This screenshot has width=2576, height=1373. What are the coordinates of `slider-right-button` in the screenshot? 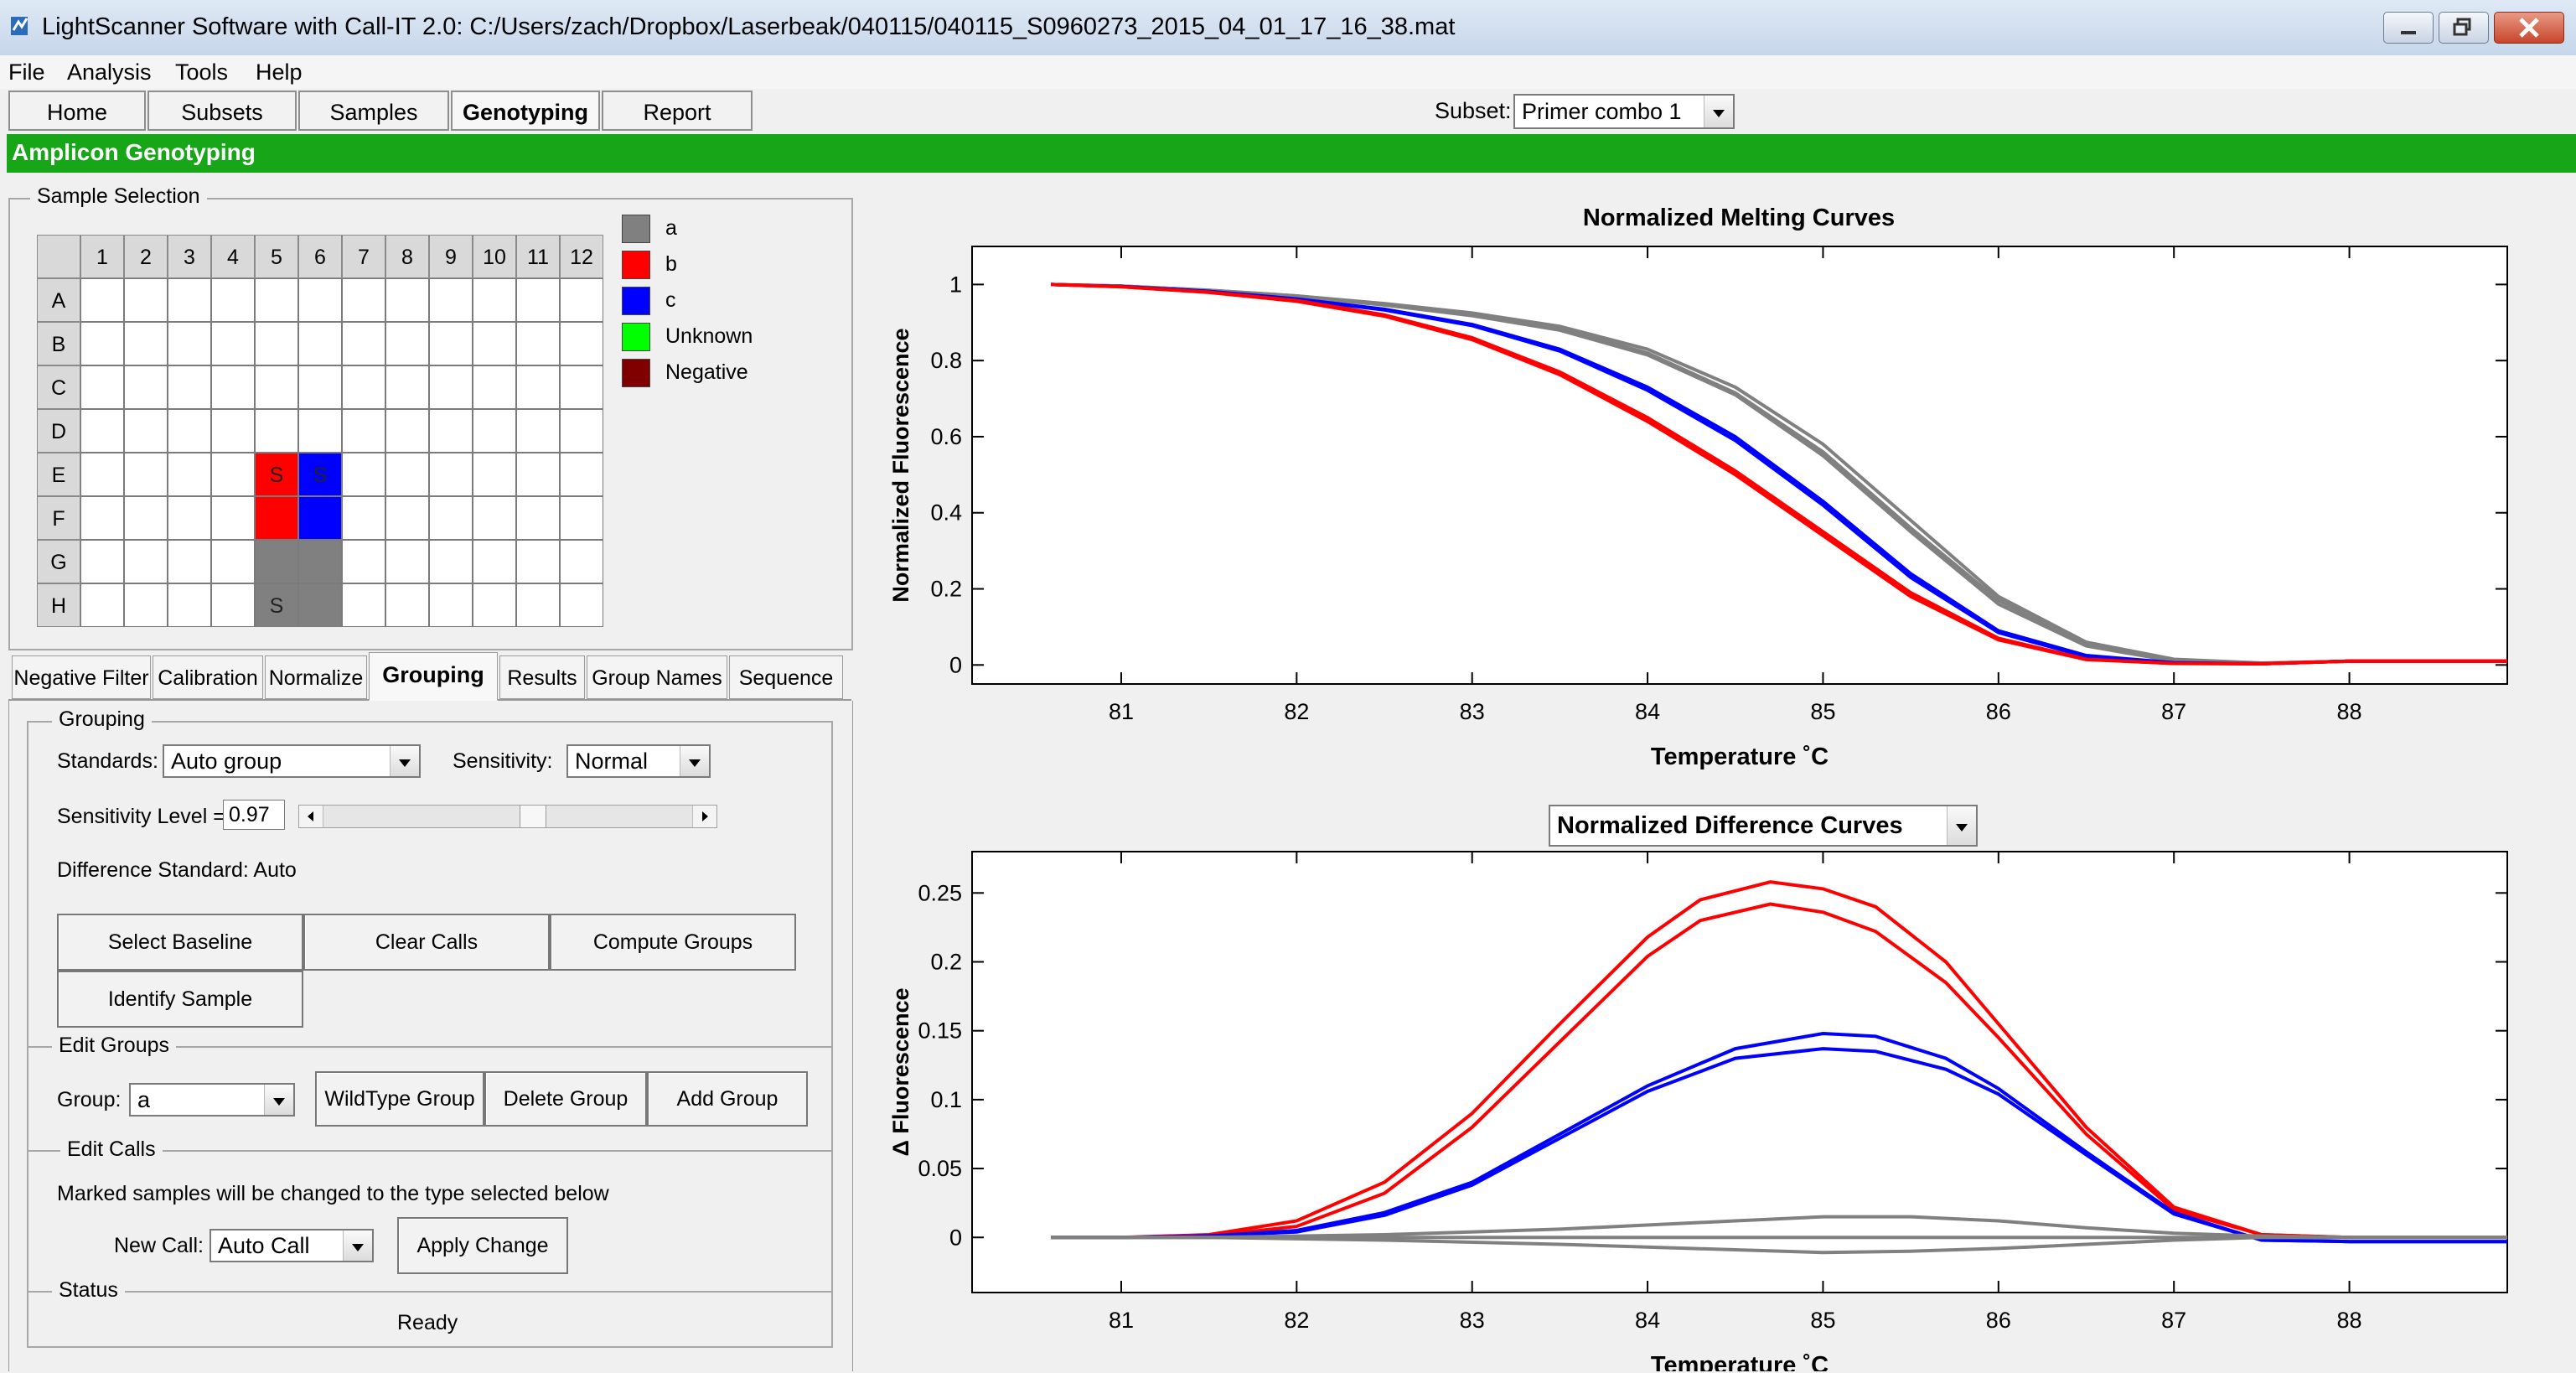 It's located at (704, 816).